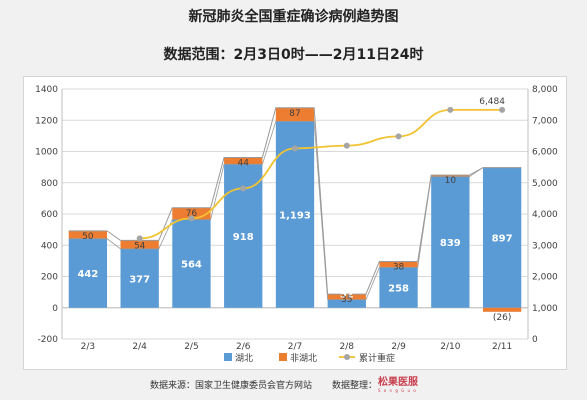 The width and height of the screenshot is (587, 400). I want to click on legend-label-non-hubei: 非湖北, so click(303, 358).